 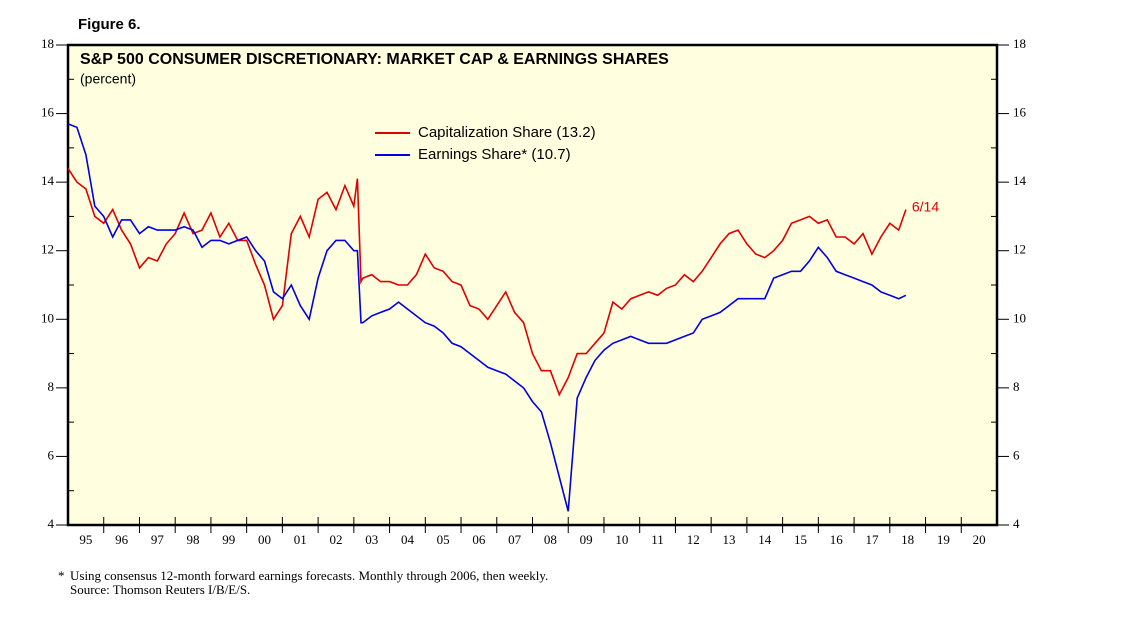 I want to click on y-tick-label: 6, so click(x=51, y=454).